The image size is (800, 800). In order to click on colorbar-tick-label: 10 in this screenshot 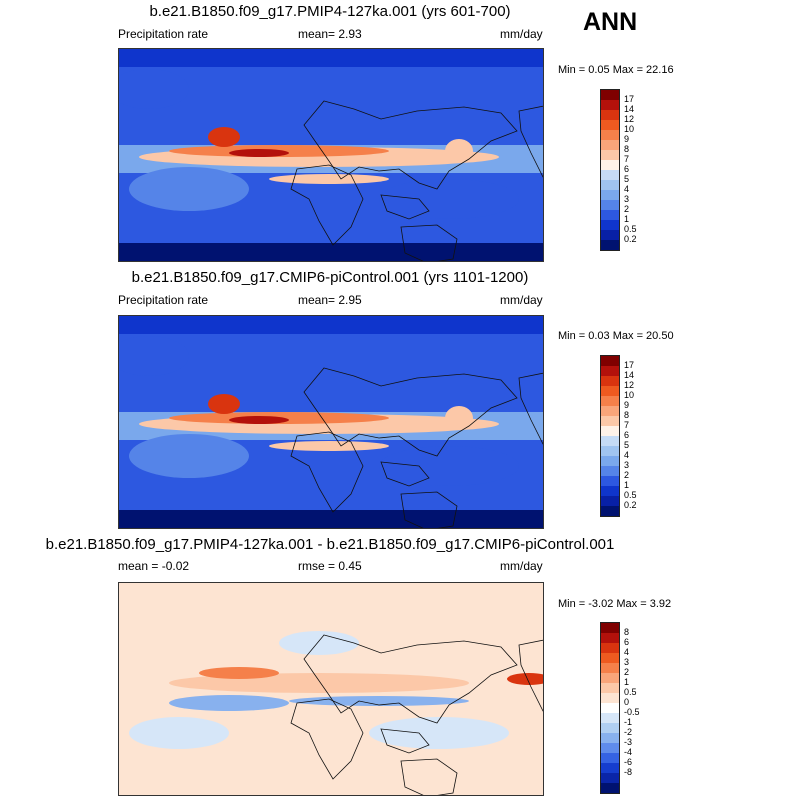, I will do `click(629, 395)`.